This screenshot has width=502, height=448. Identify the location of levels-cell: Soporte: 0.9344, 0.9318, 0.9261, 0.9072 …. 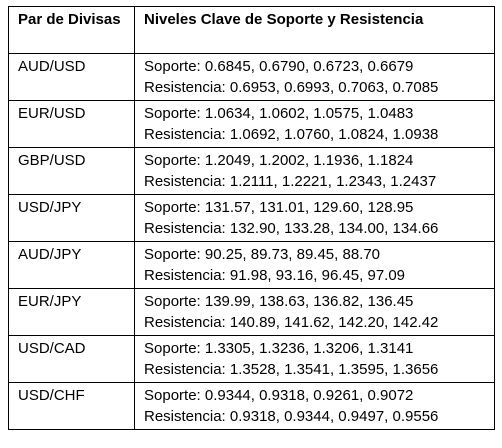
(314, 406).